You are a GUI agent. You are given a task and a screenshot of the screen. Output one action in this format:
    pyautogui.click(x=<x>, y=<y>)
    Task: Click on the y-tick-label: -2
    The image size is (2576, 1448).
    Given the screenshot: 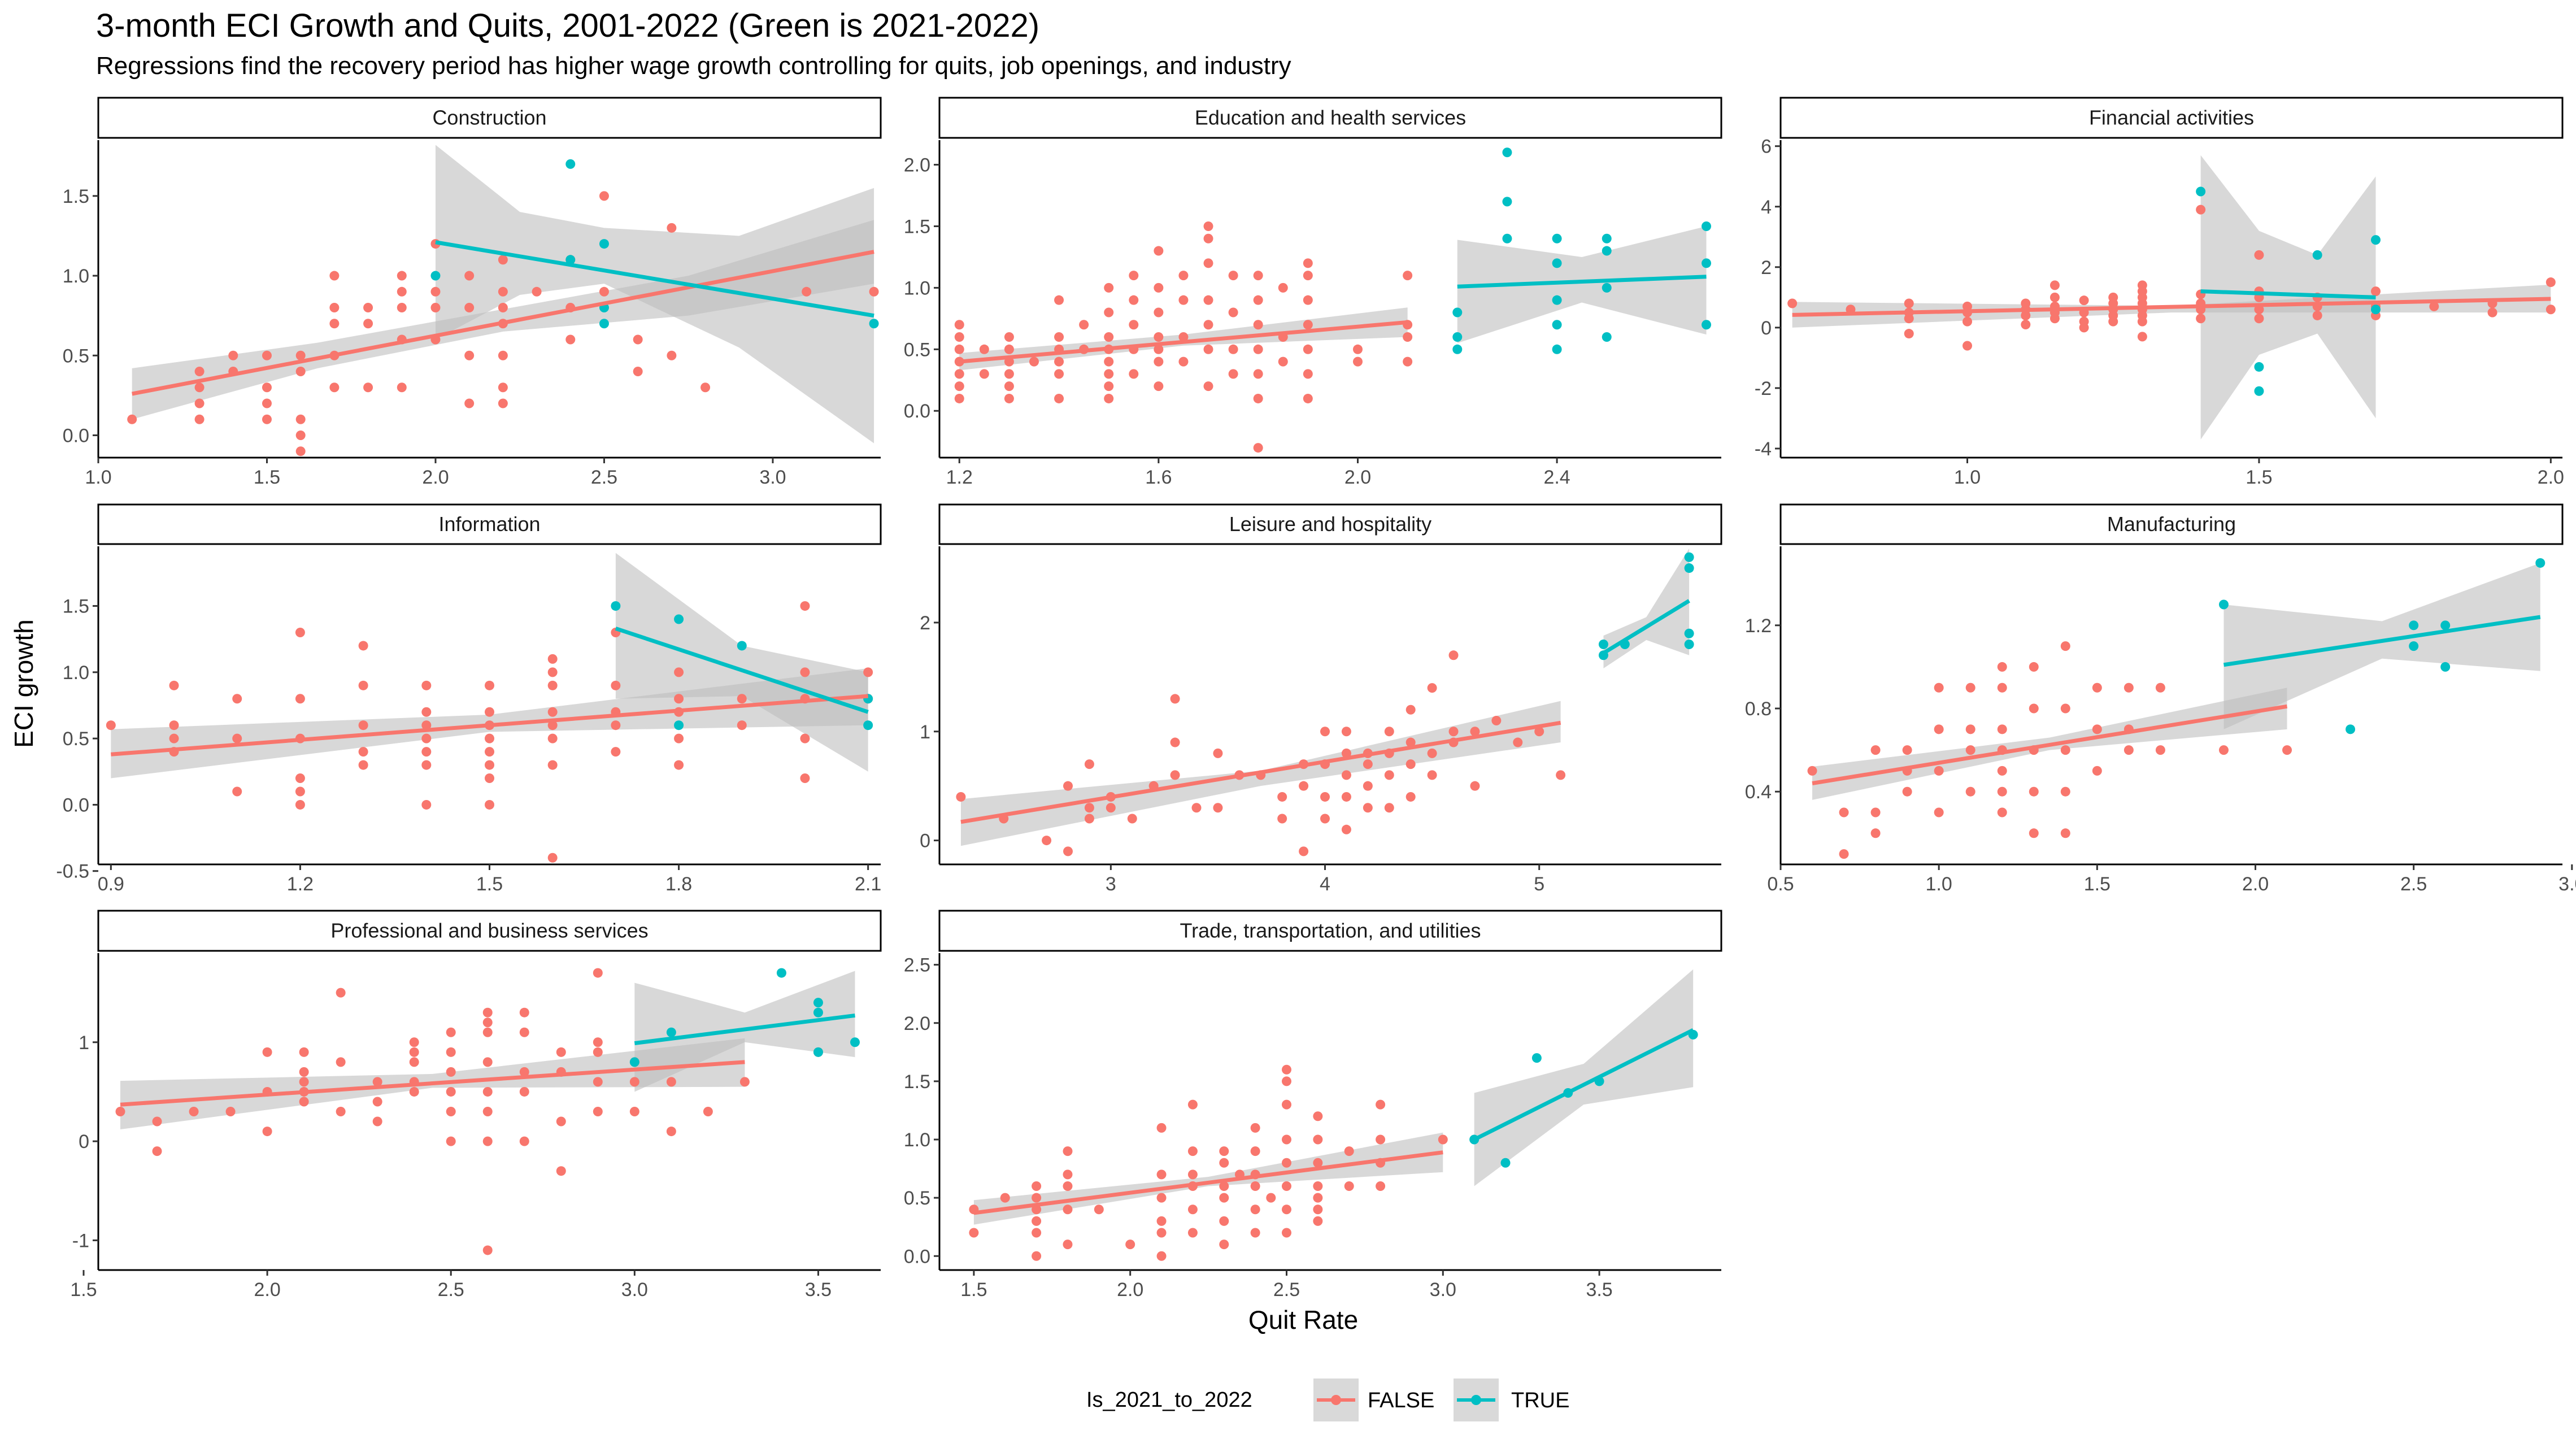 What is the action you would take?
    pyautogui.click(x=1763, y=388)
    